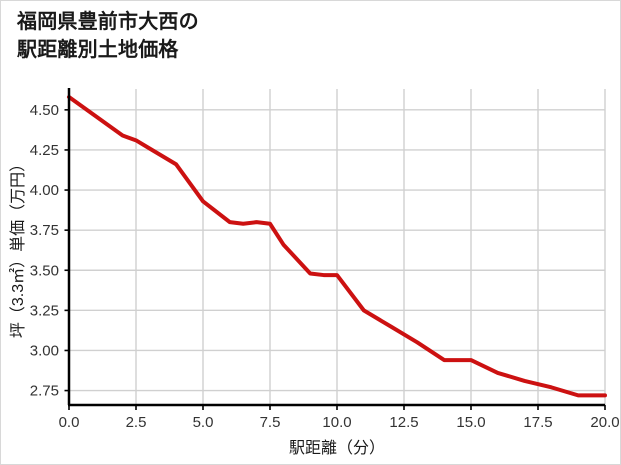 The image size is (621, 465). I want to click on y-tick-label: 4.25, so click(44, 150).